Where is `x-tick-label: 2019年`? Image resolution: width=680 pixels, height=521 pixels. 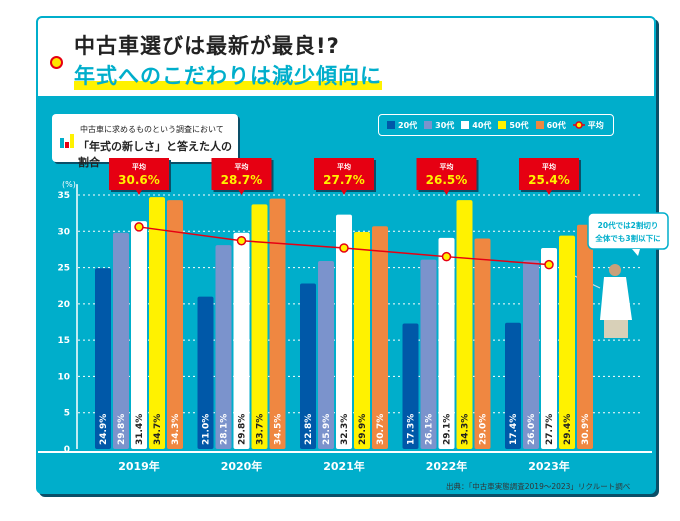
x-tick-label: 2019年 is located at coordinates (139, 466).